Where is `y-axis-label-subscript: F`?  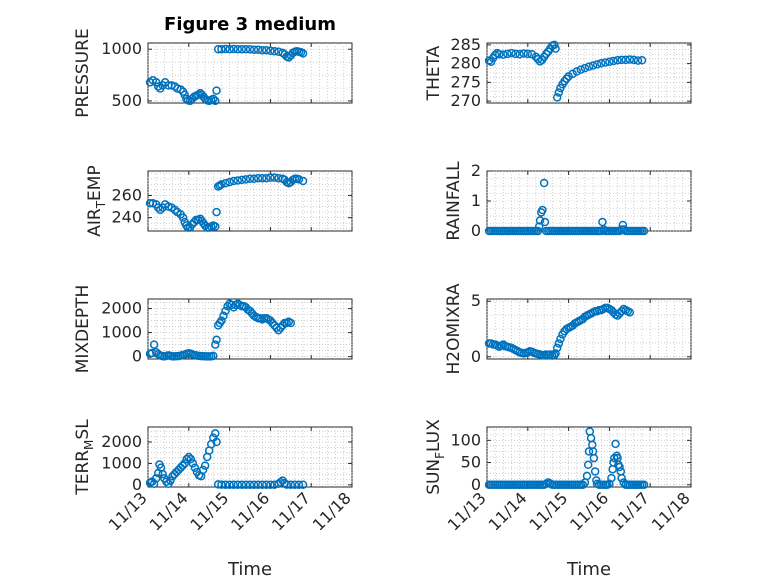 y-axis-label-subscript: F is located at coordinates (440, 455).